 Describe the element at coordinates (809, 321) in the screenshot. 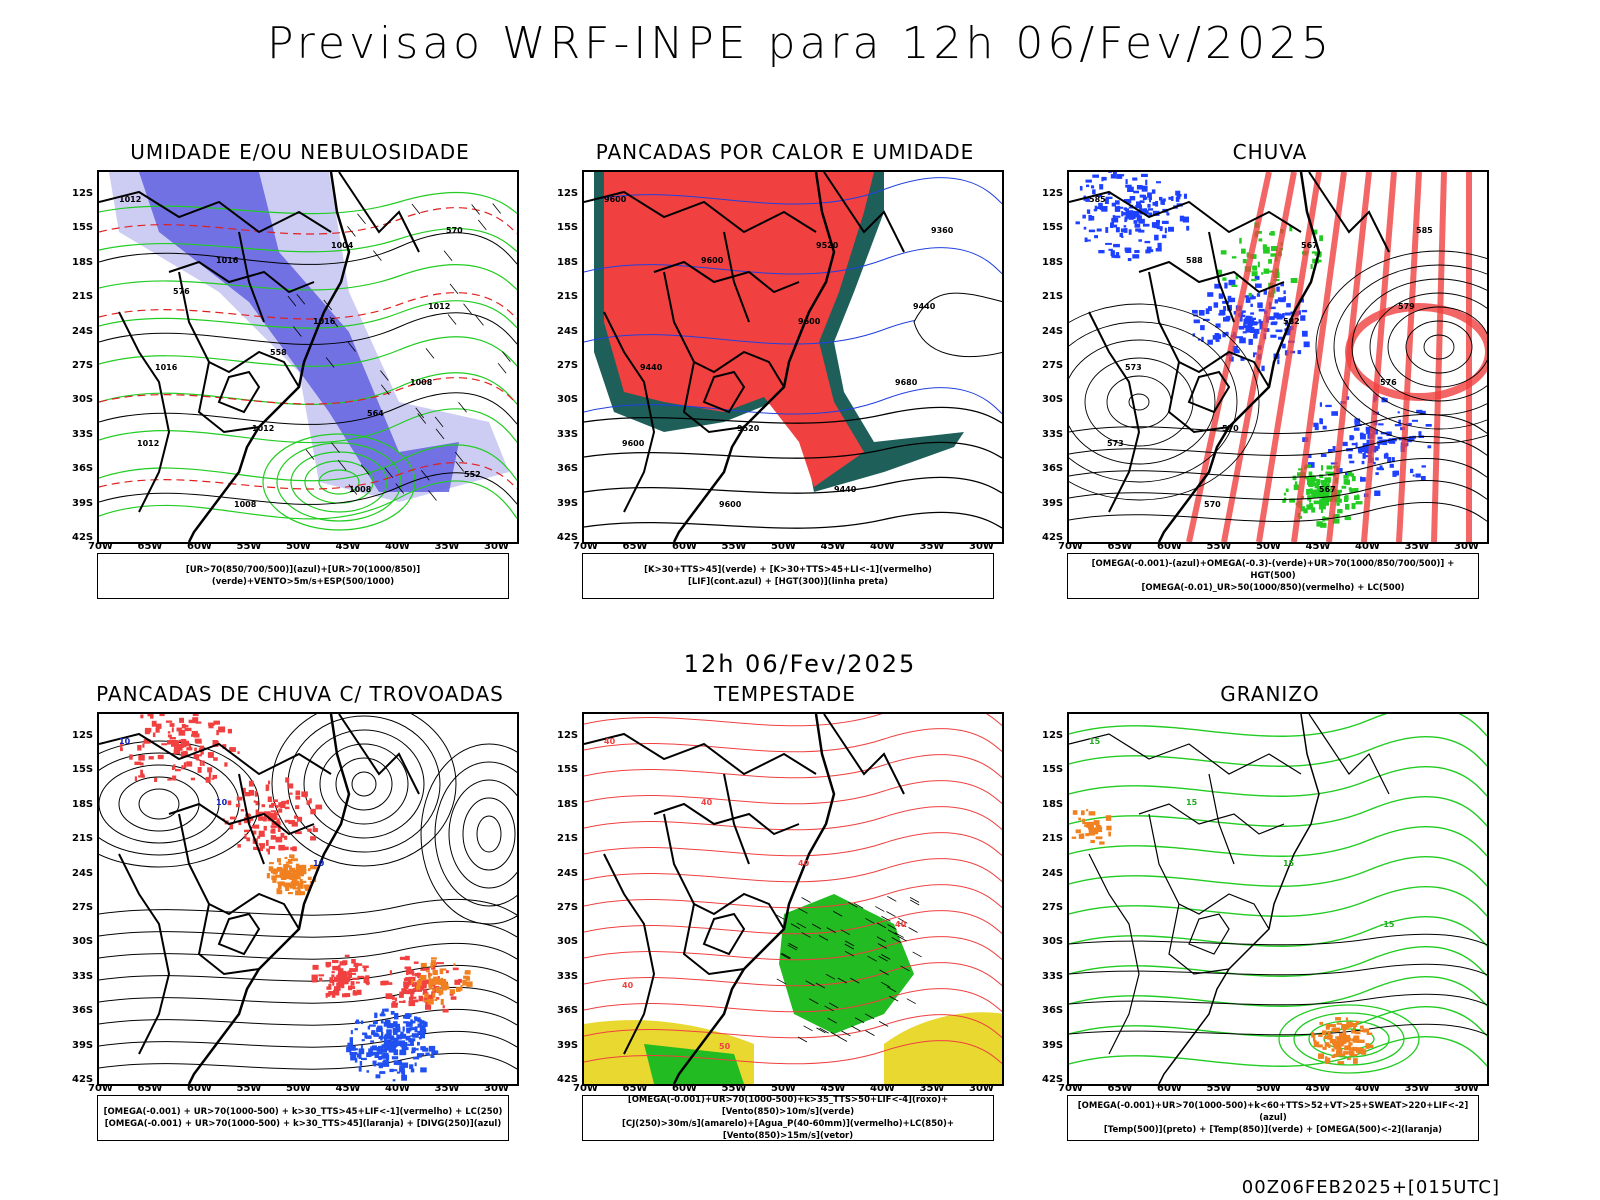

I see `contour-label: 9600` at that location.